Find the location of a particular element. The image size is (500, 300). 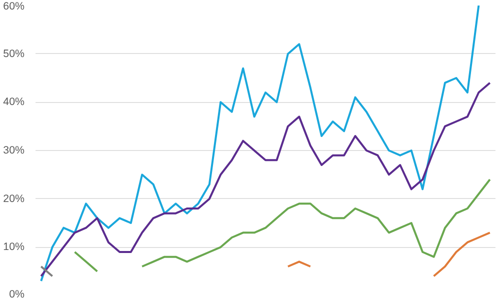

y-tick-label: 30% is located at coordinates (14, 150).